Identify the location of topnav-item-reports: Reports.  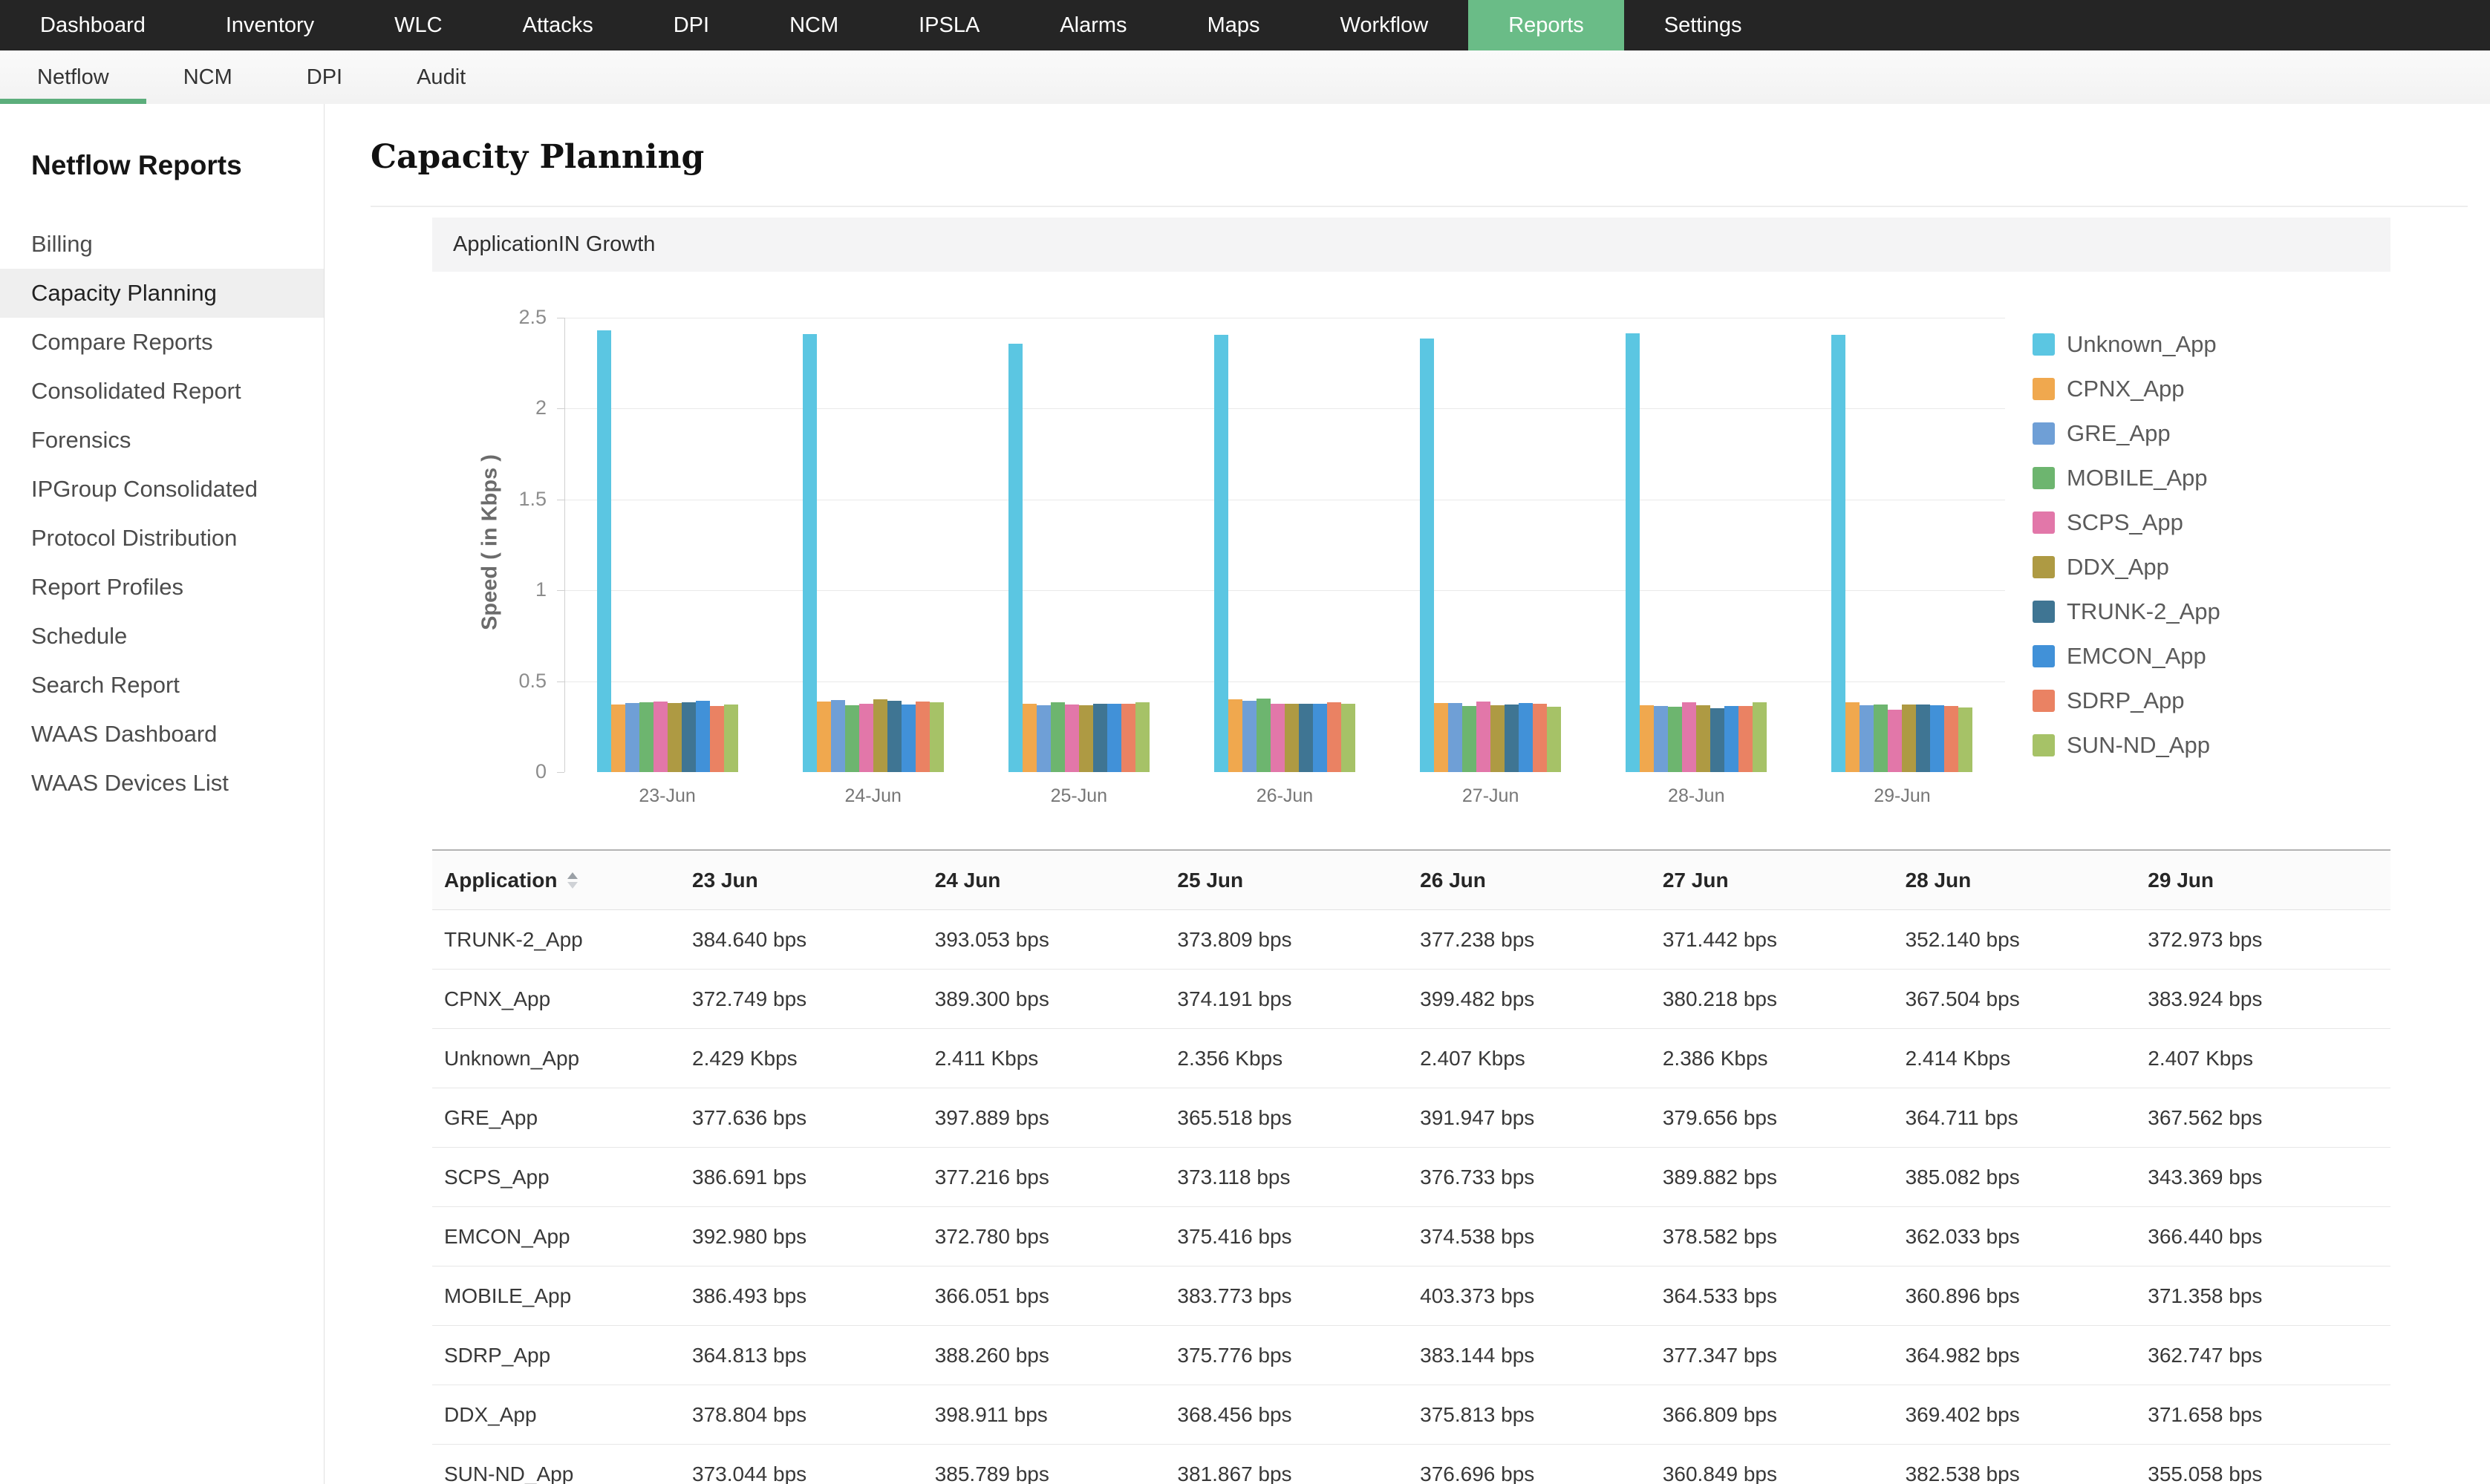
(1546, 25).